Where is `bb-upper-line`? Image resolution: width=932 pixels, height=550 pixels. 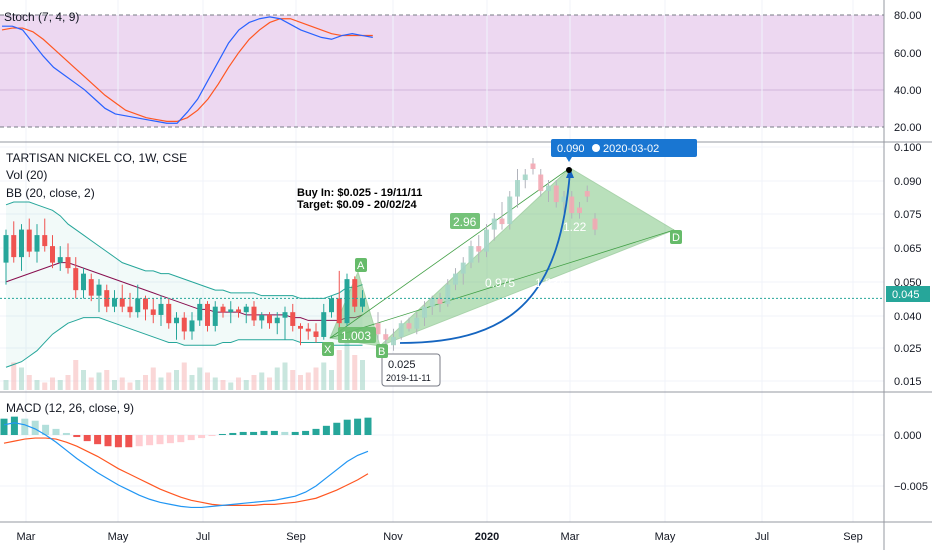
bb-upper-line is located at coordinates (184, 250).